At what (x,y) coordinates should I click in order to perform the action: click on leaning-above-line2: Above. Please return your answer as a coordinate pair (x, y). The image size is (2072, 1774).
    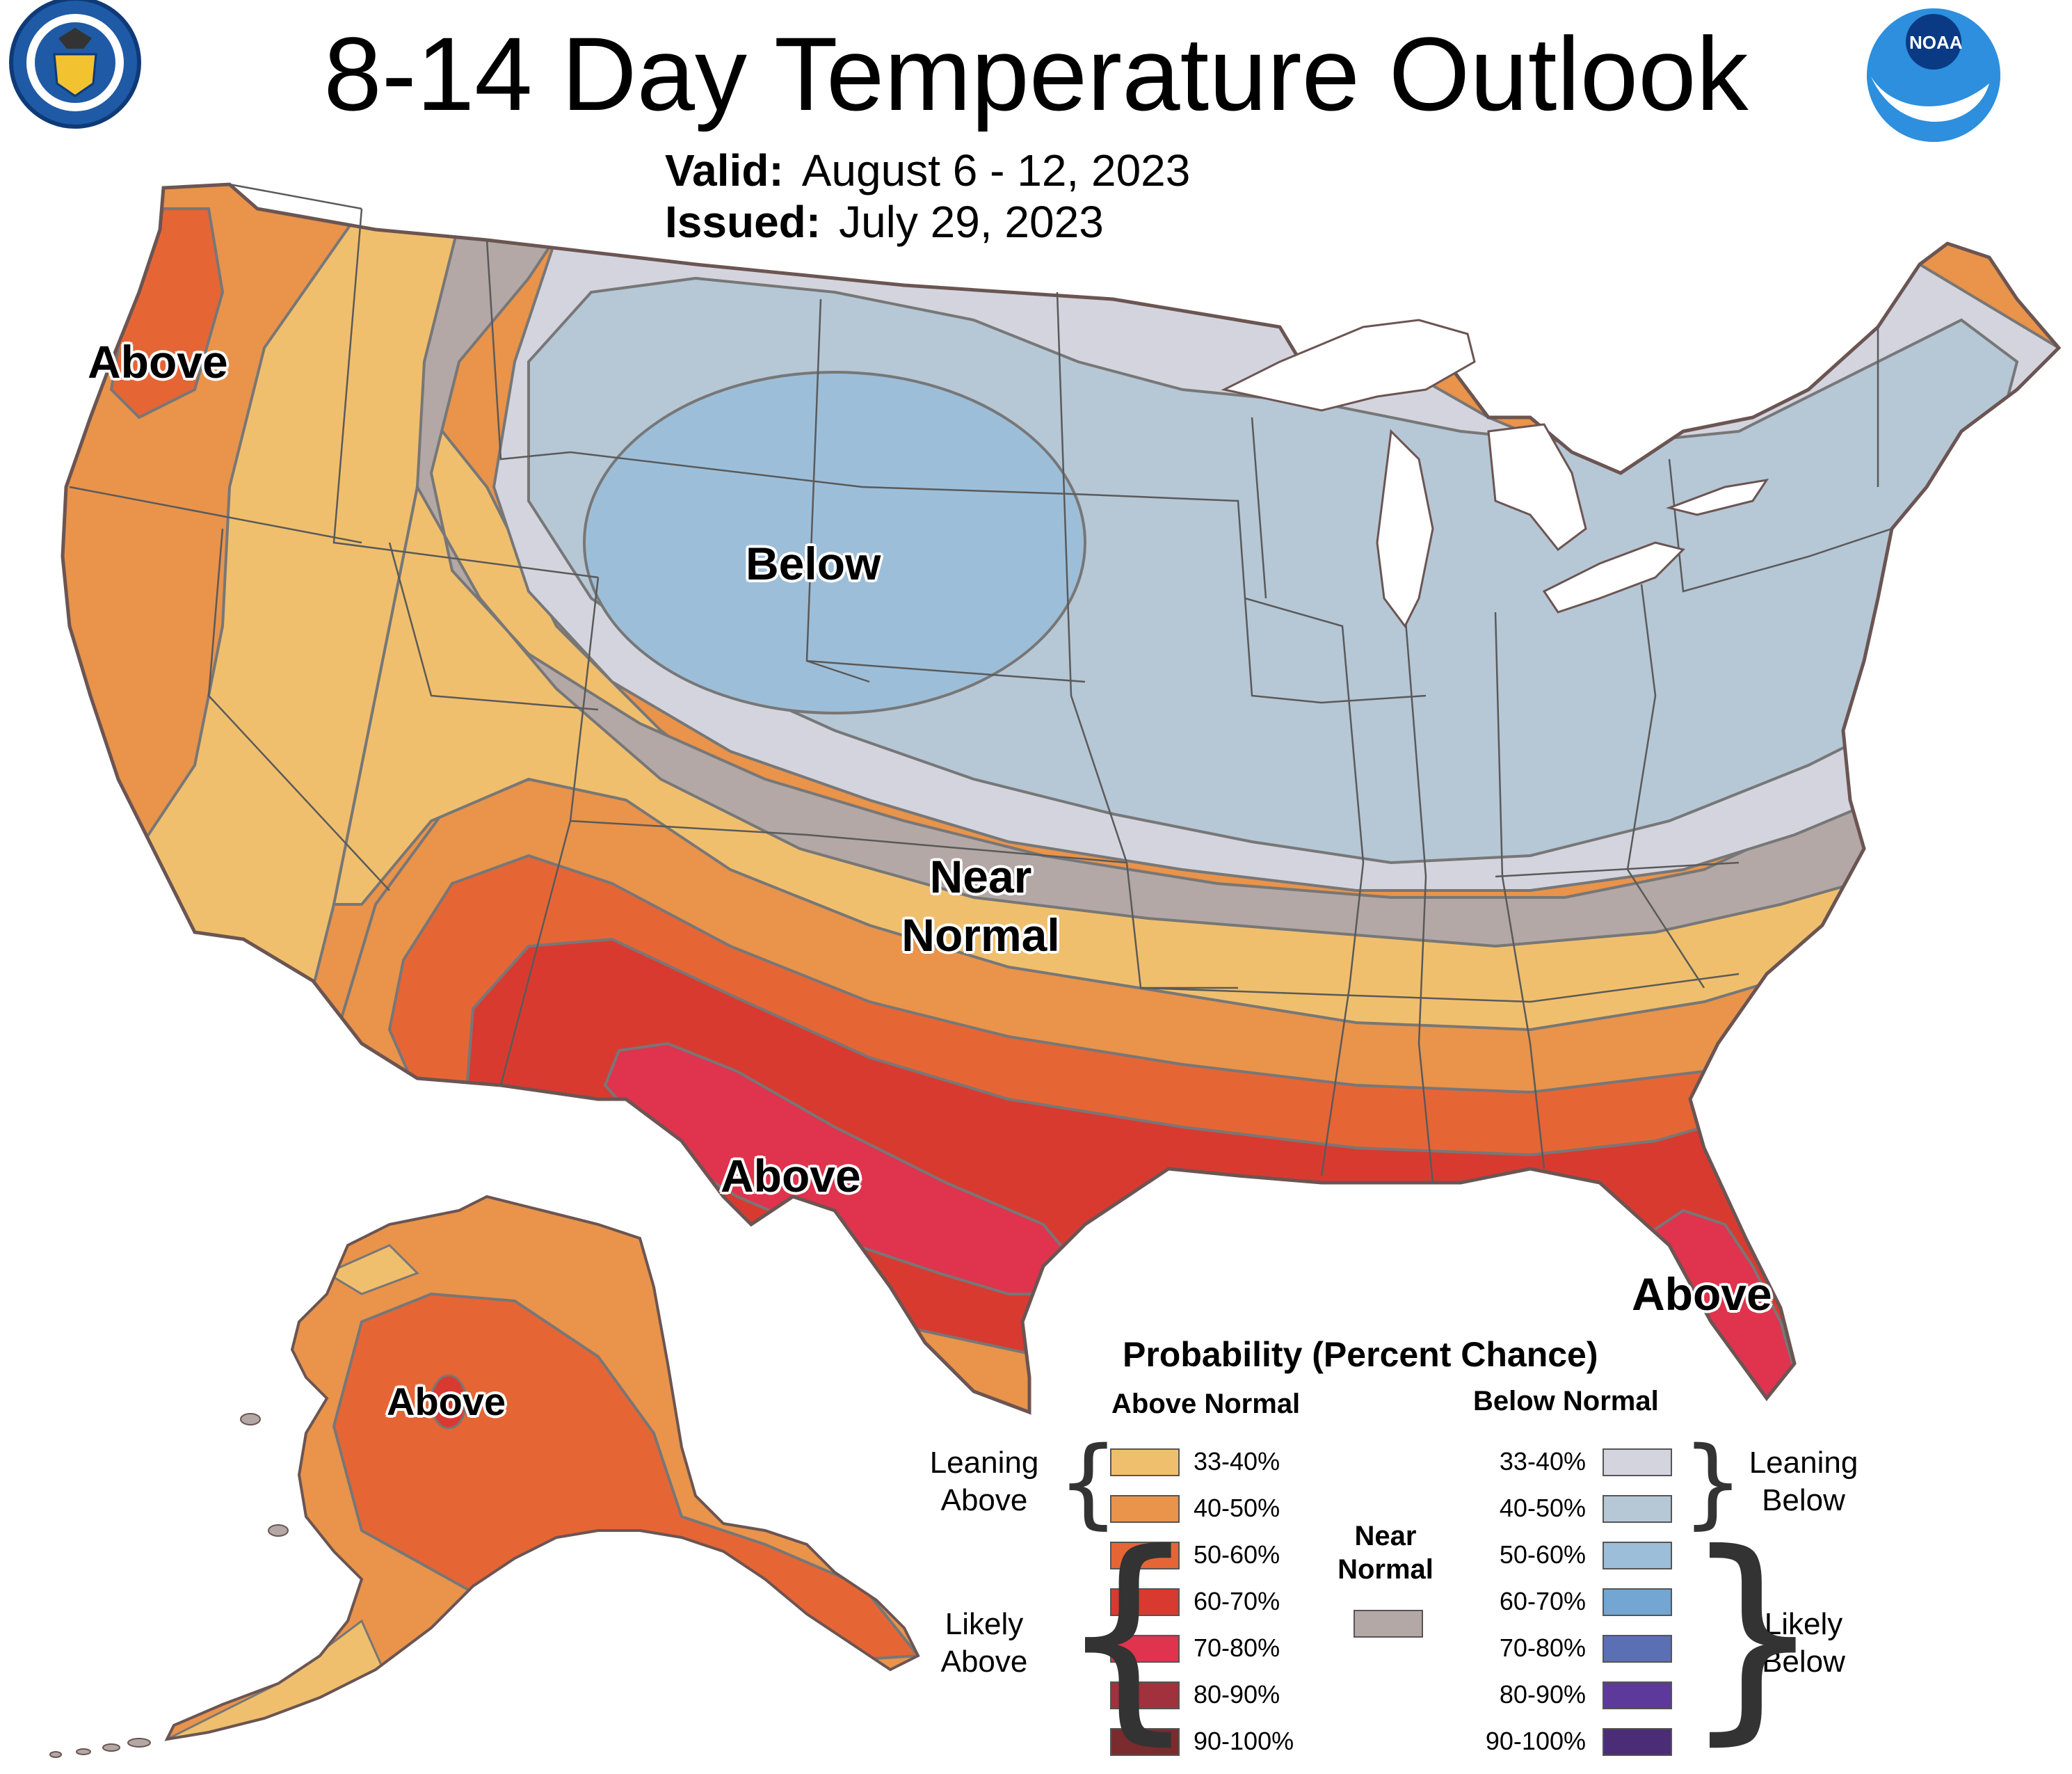
    Looking at the image, I should click on (984, 1500).